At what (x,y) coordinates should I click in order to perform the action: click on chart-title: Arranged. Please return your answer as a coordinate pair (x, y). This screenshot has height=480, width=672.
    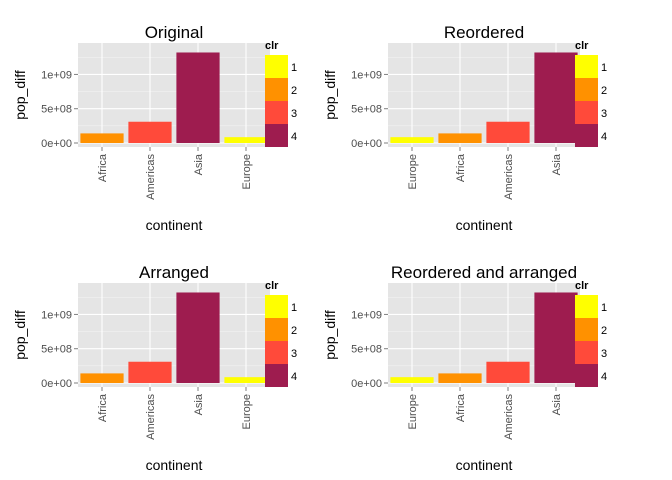
    Looking at the image, I should click on (174, 272).